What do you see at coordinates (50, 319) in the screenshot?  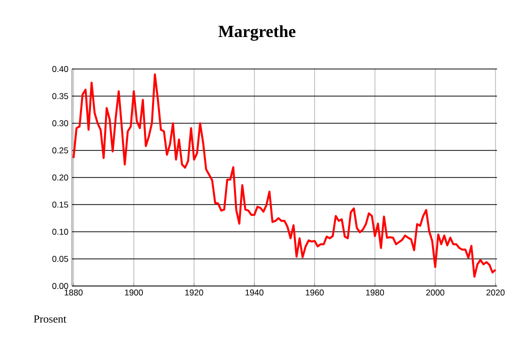 I see `text: Prosent` at bounding box center [50, 319].